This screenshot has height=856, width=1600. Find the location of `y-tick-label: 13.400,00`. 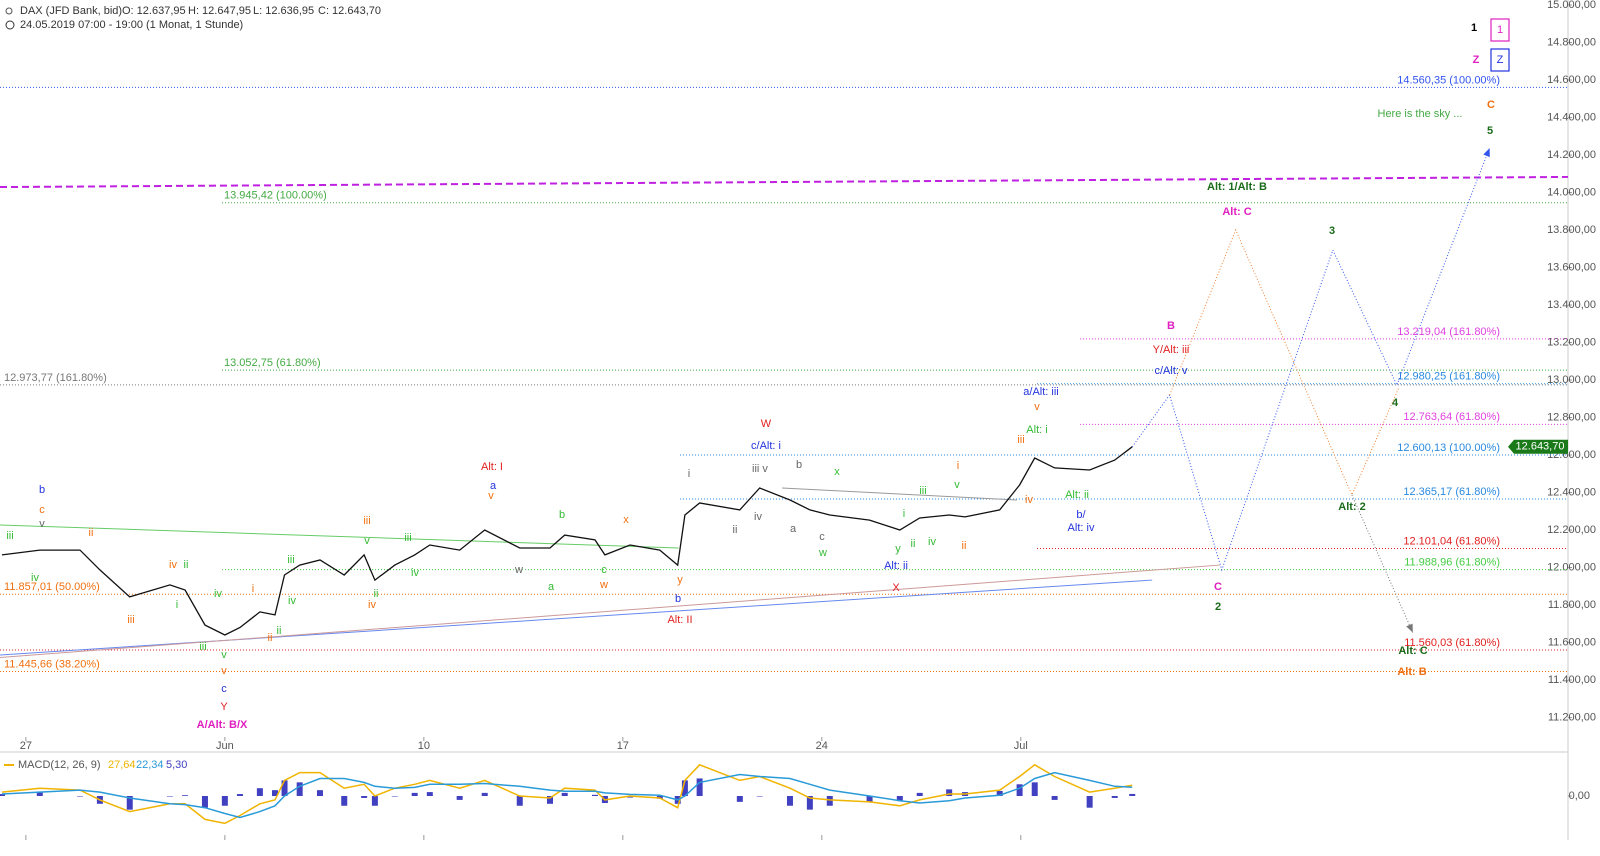

y-tick-label: 13.400,00 is located at coordinates (1571, 305).